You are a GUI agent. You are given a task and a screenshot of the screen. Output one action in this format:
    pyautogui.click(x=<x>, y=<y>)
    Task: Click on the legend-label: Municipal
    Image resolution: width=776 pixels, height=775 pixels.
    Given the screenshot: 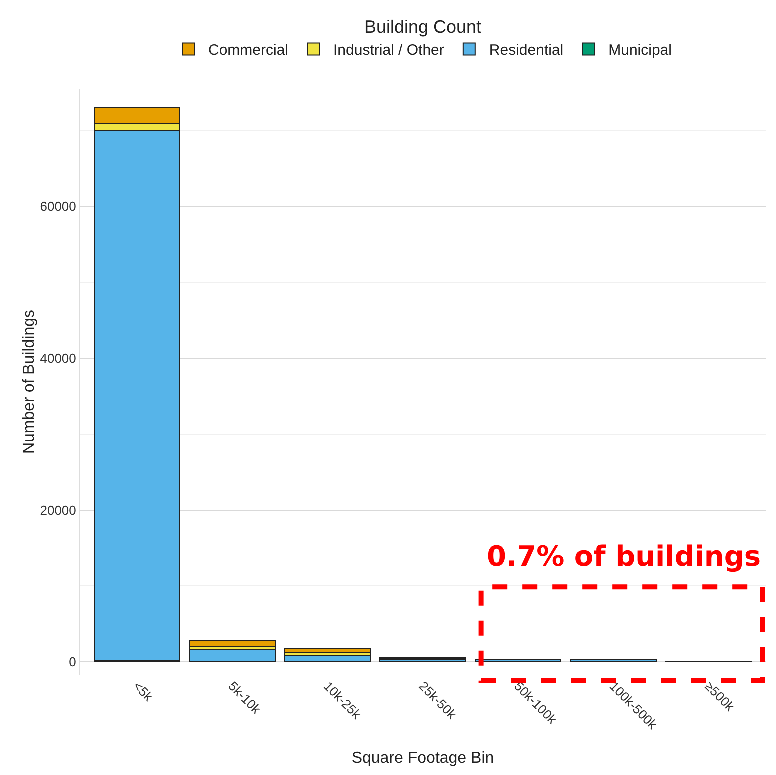 What is the action you would take?
    pyautogui.click(x=640, y=51)
    